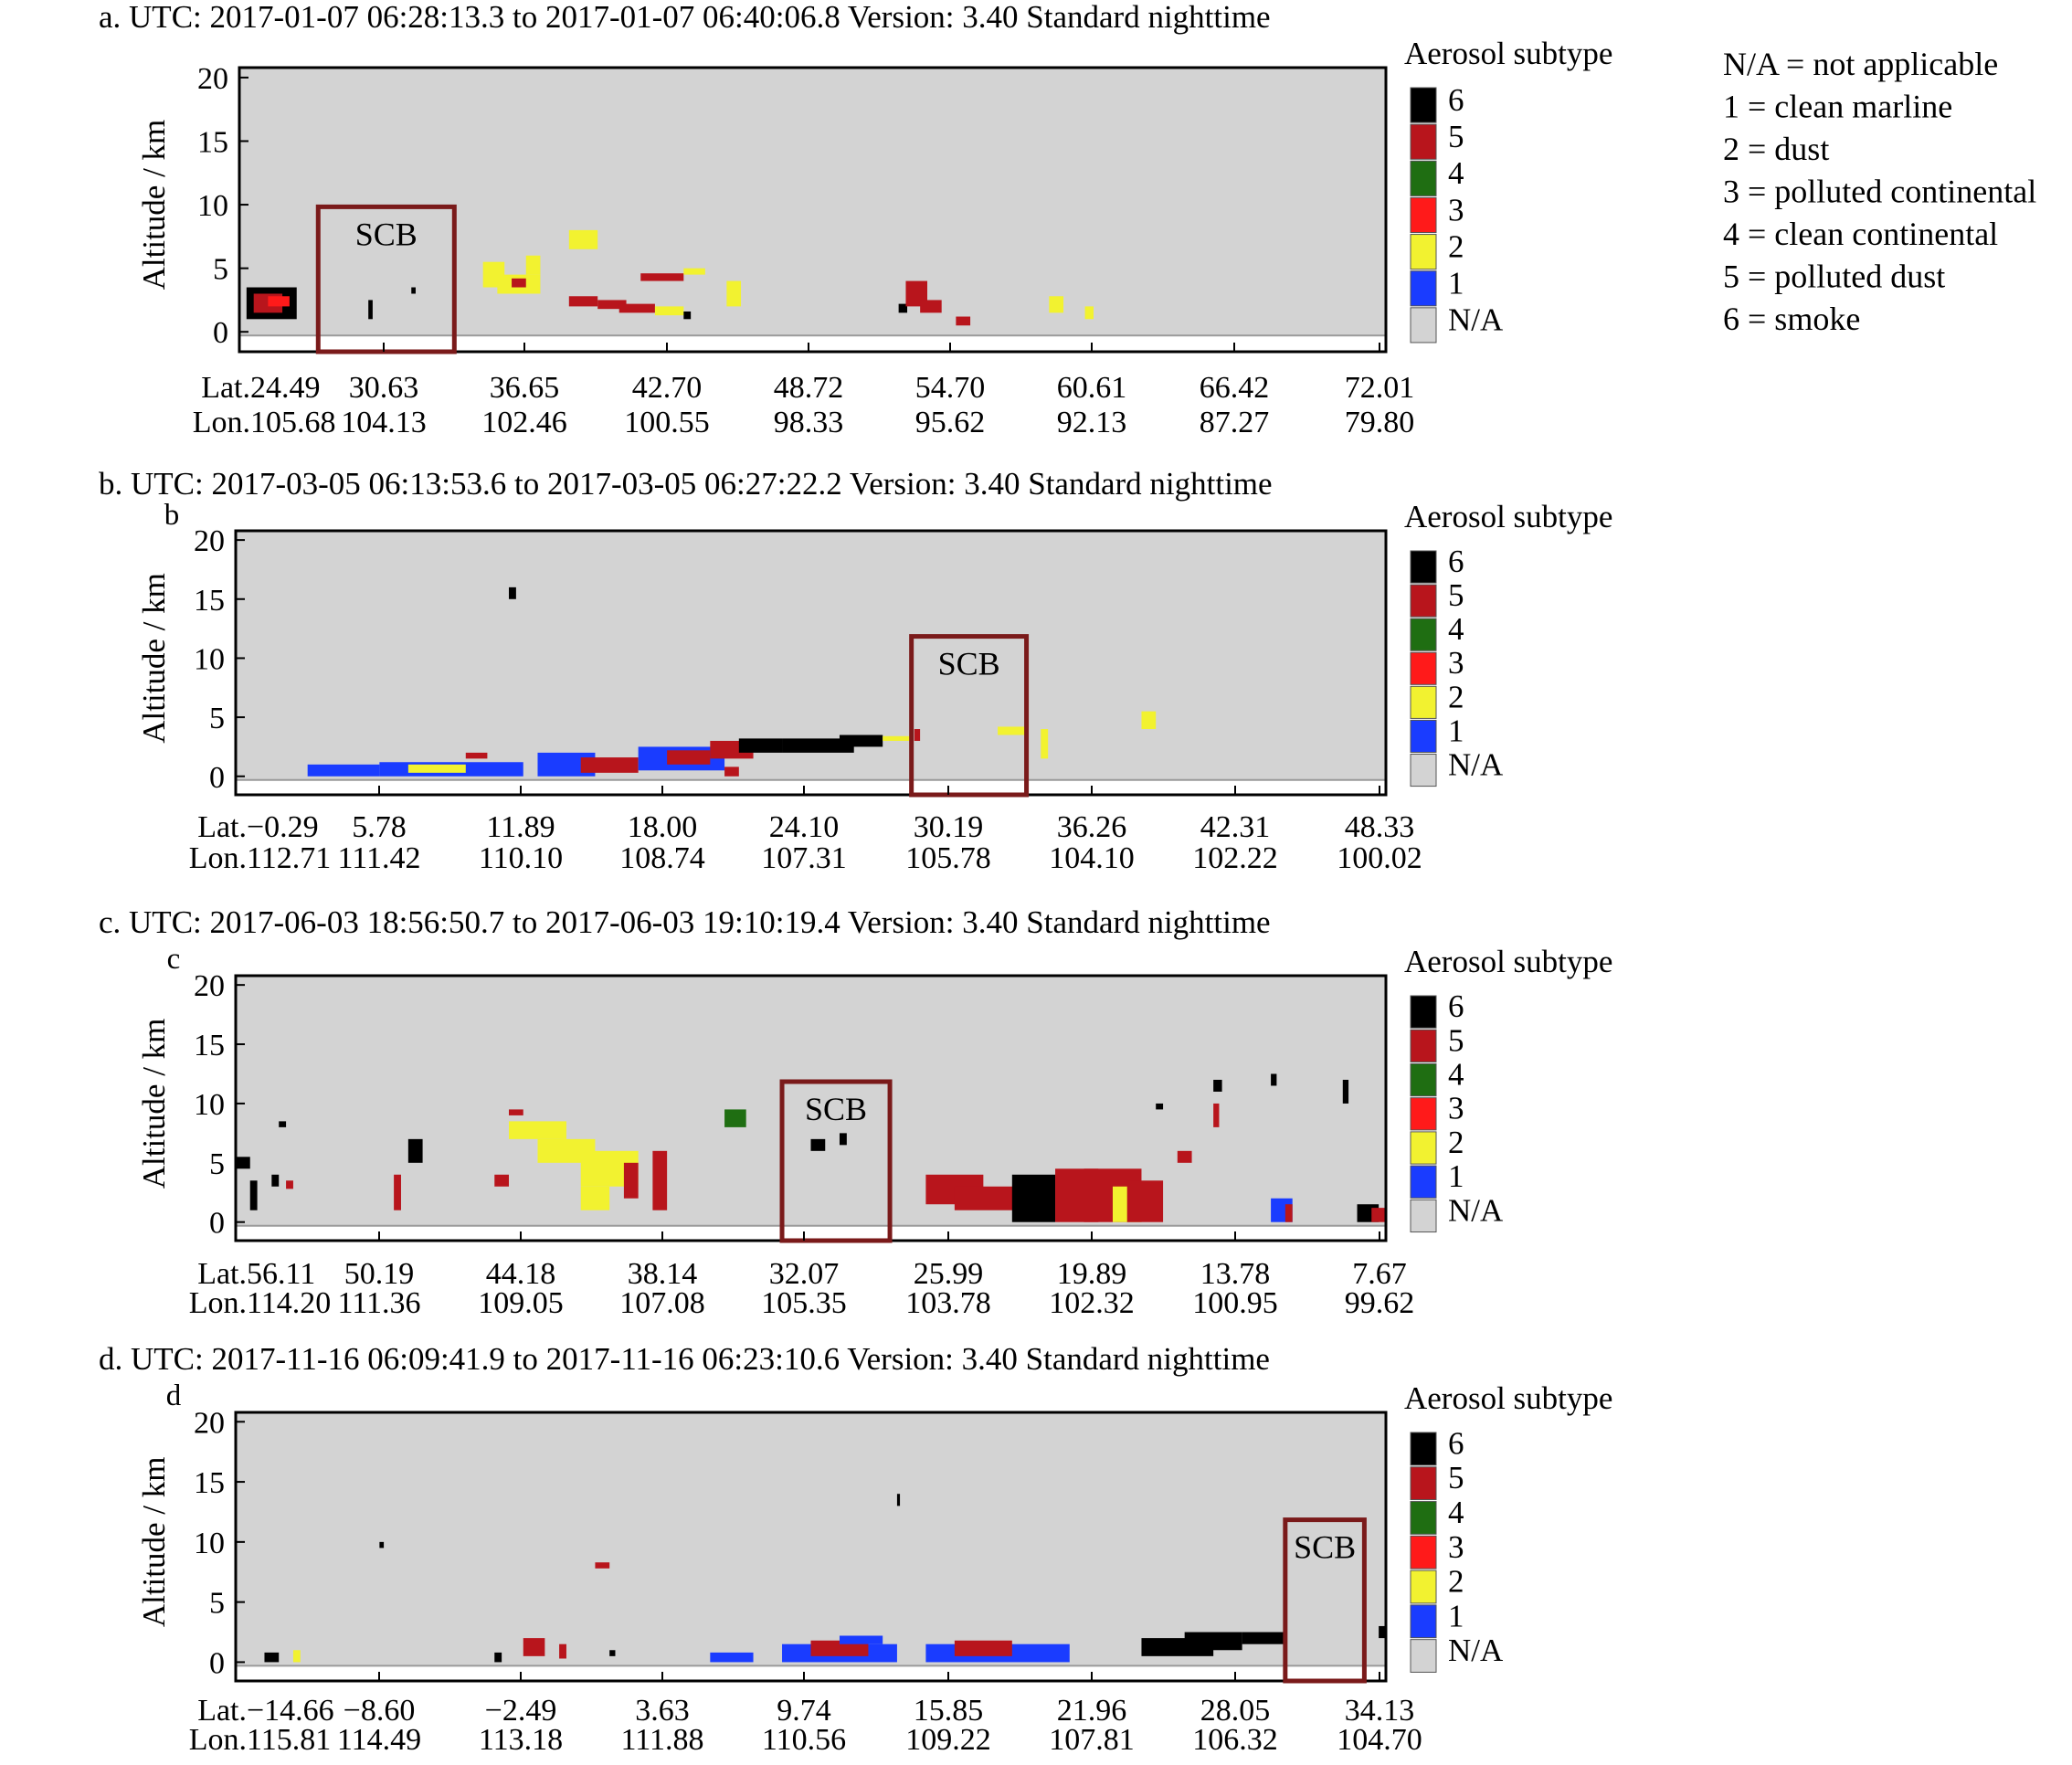 Image resolution: width=2072 pixels, height=1765 pixels. Describe the element at coordinates (1380, 1303) in the screenshot. I see `lon-tick-label: 99.62` at that location.